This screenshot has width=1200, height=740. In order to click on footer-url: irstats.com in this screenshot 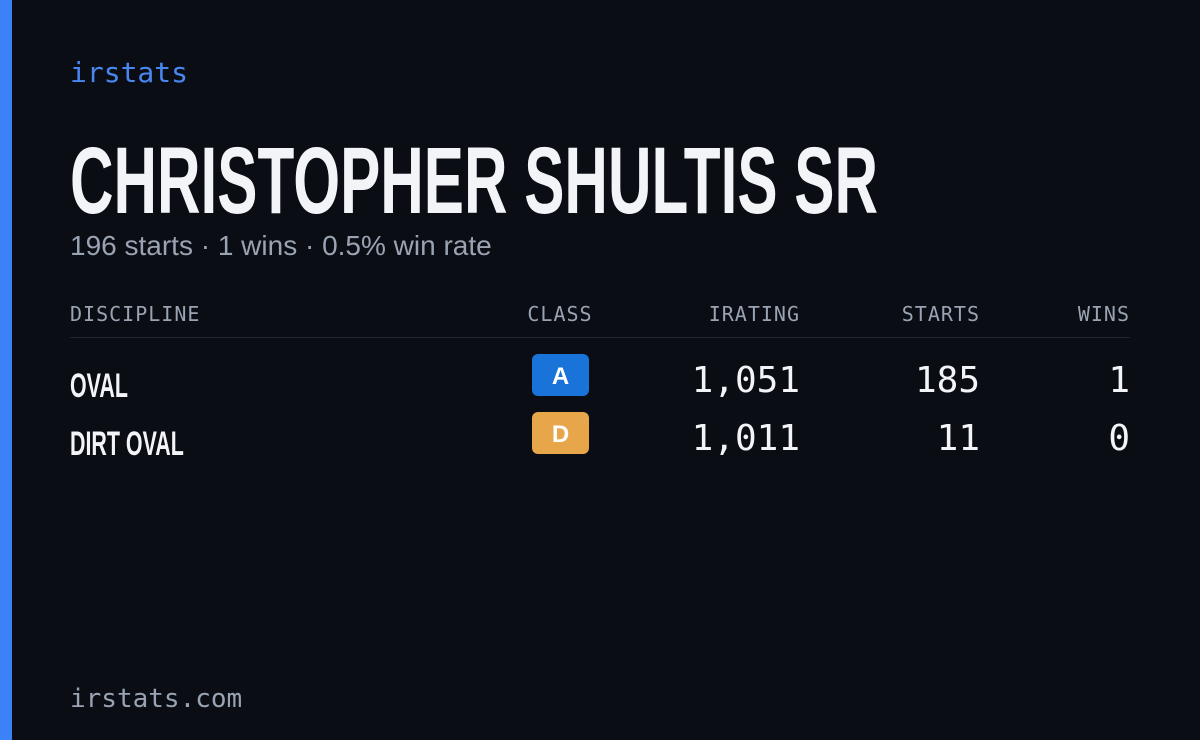, I will do `click(156, 699)`.